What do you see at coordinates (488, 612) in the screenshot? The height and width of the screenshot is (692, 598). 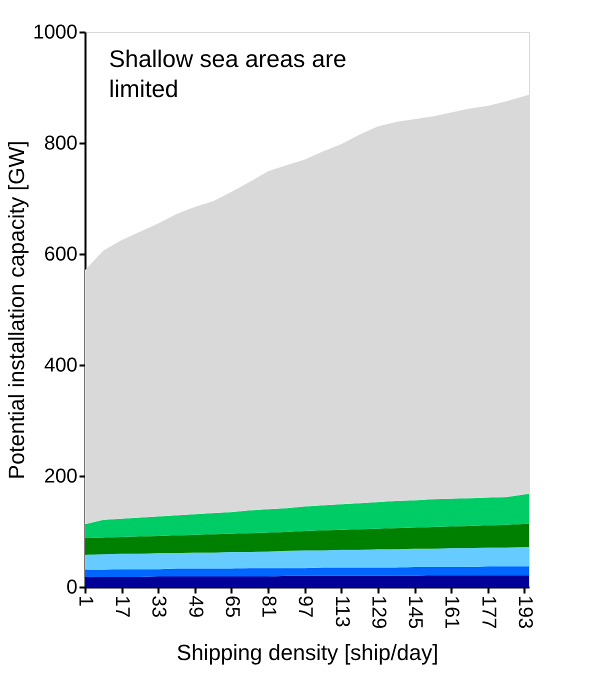 I see `x-tick-label: 177` at bounding box center [488, 612].